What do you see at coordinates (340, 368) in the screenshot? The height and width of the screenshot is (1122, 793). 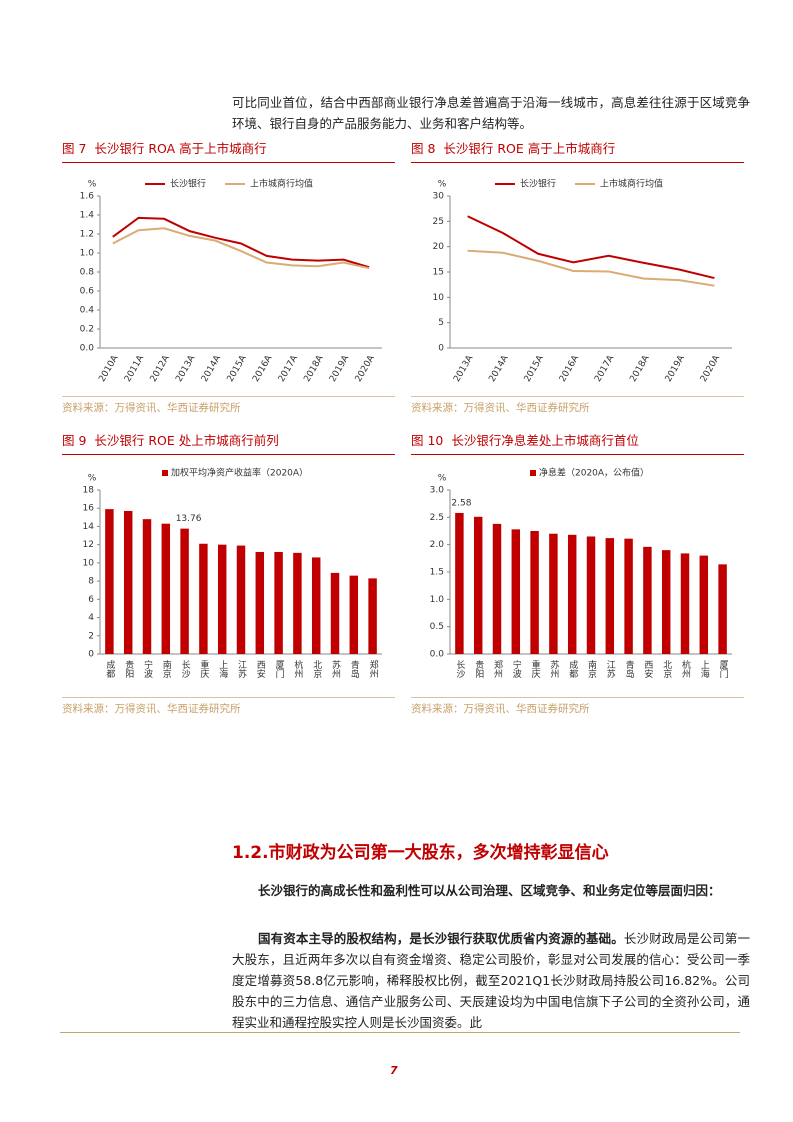 I see `x-tick-label: 2019A` at bounding box center [340, 368].